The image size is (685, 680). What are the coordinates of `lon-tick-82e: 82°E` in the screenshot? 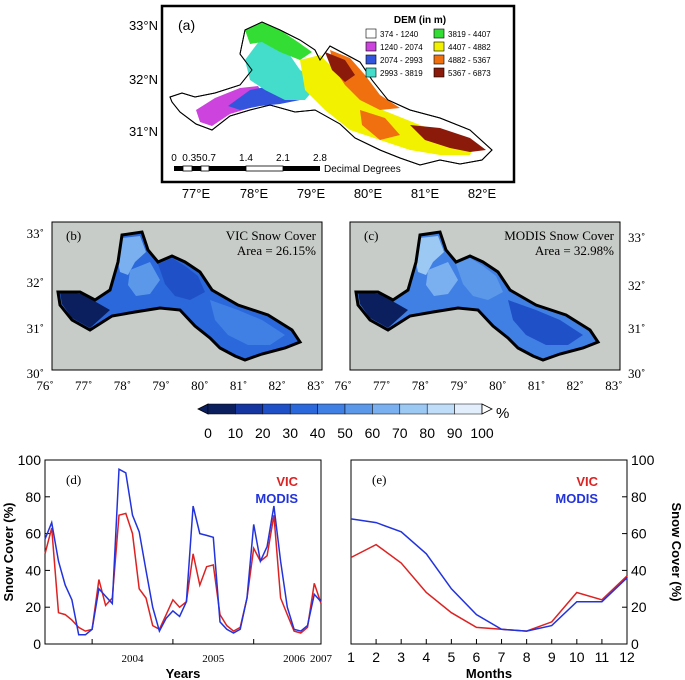 It's located at (482, 193).